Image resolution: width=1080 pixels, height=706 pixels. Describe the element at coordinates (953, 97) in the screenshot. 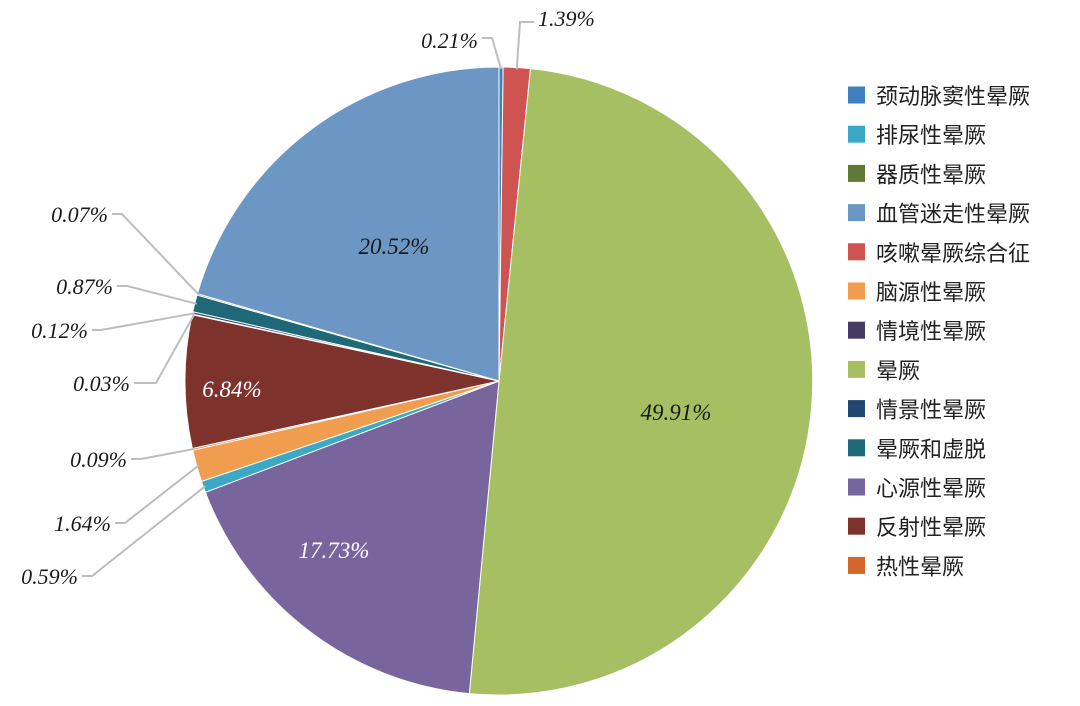

I see `legend-label: 颈动脉窦性晕厥` at that location.